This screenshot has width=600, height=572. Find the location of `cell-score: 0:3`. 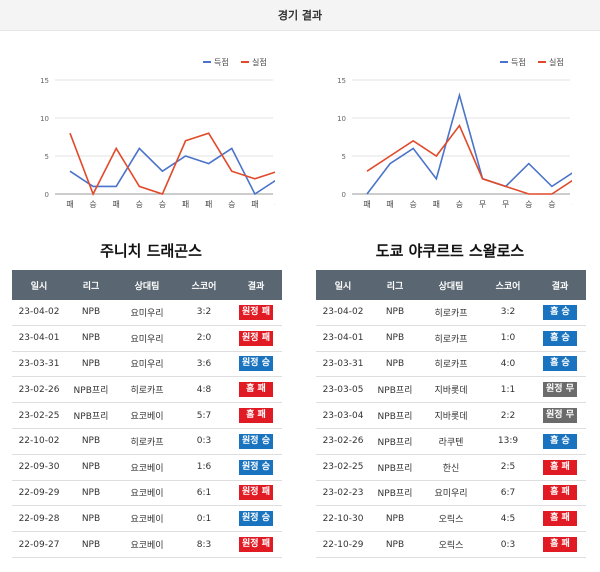

cell-score: 0:3 is located at coordinates (204, 441).